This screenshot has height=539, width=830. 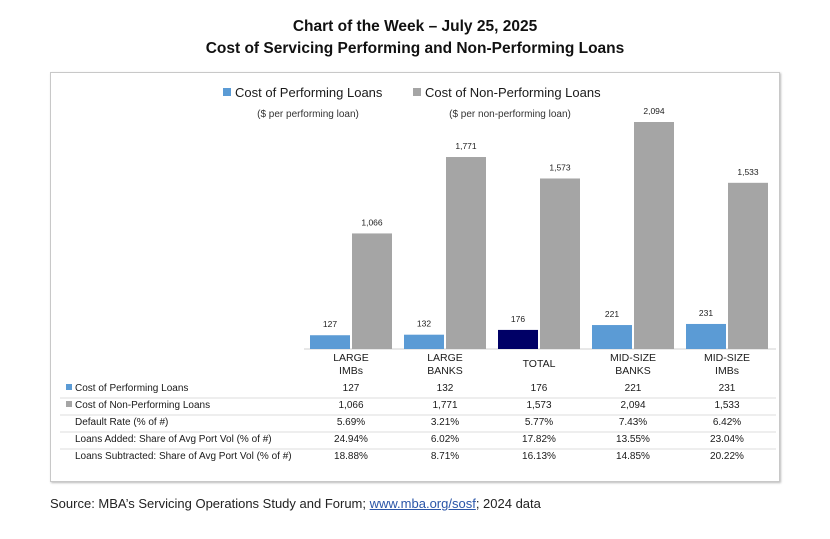 I want to click on row-value: 176, so click(x=539, y=388).